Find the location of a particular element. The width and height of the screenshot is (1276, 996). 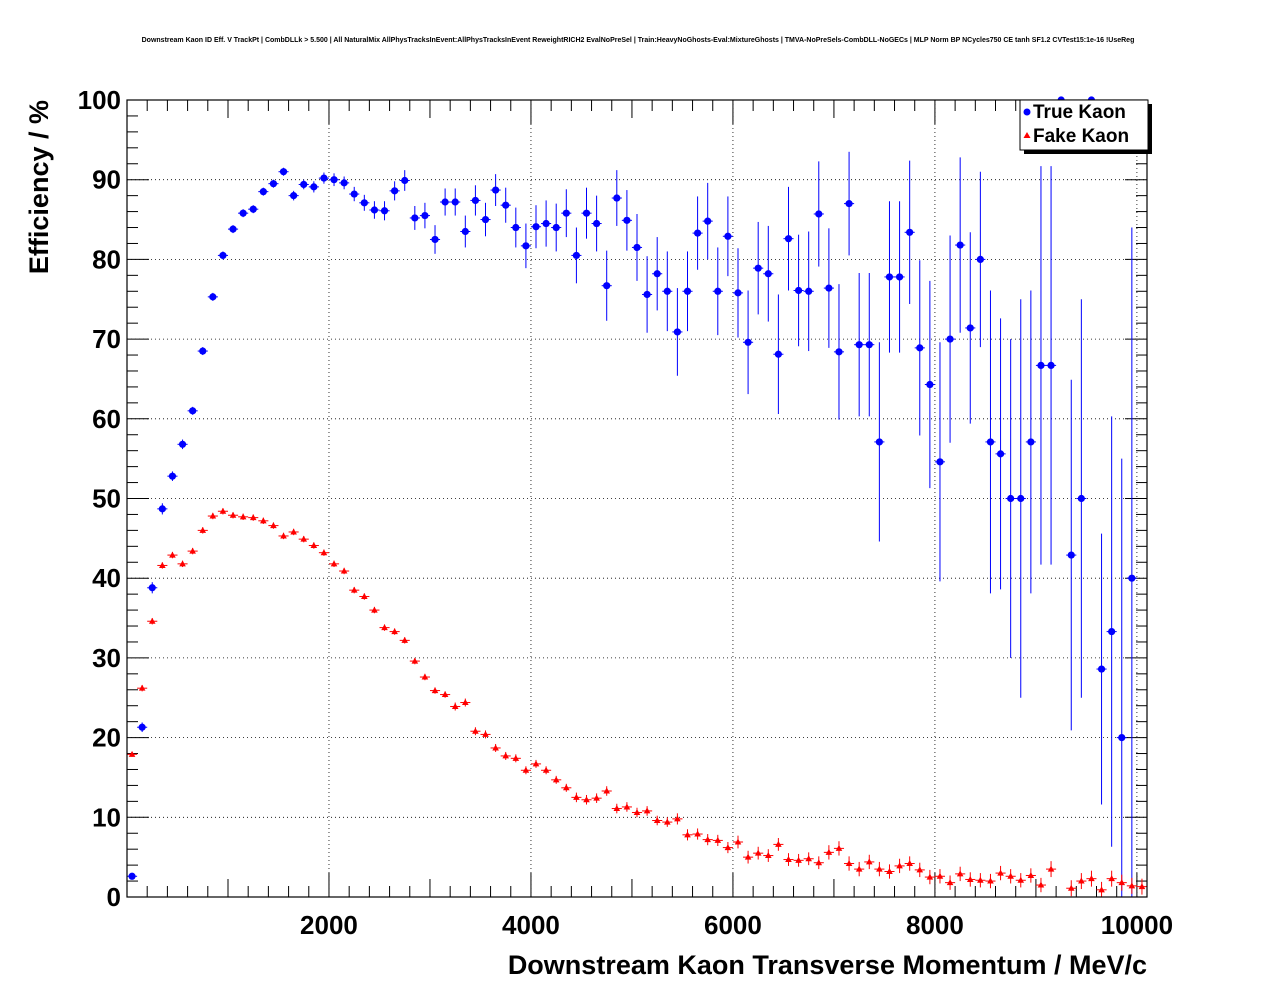

legend-true-kaon-marker is located at coordinates (1027, 112).